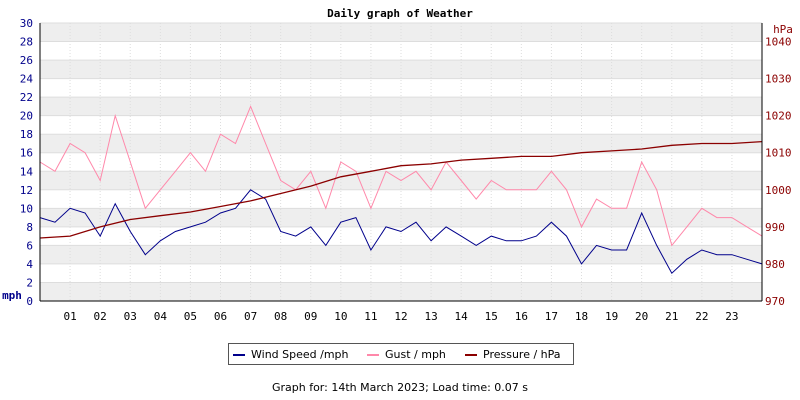 The image size is (800, 400). What do you see at coordinates (521, 316) in the screenshot?
I see `x-tick-label: 16` at bounding box center [521, 316].